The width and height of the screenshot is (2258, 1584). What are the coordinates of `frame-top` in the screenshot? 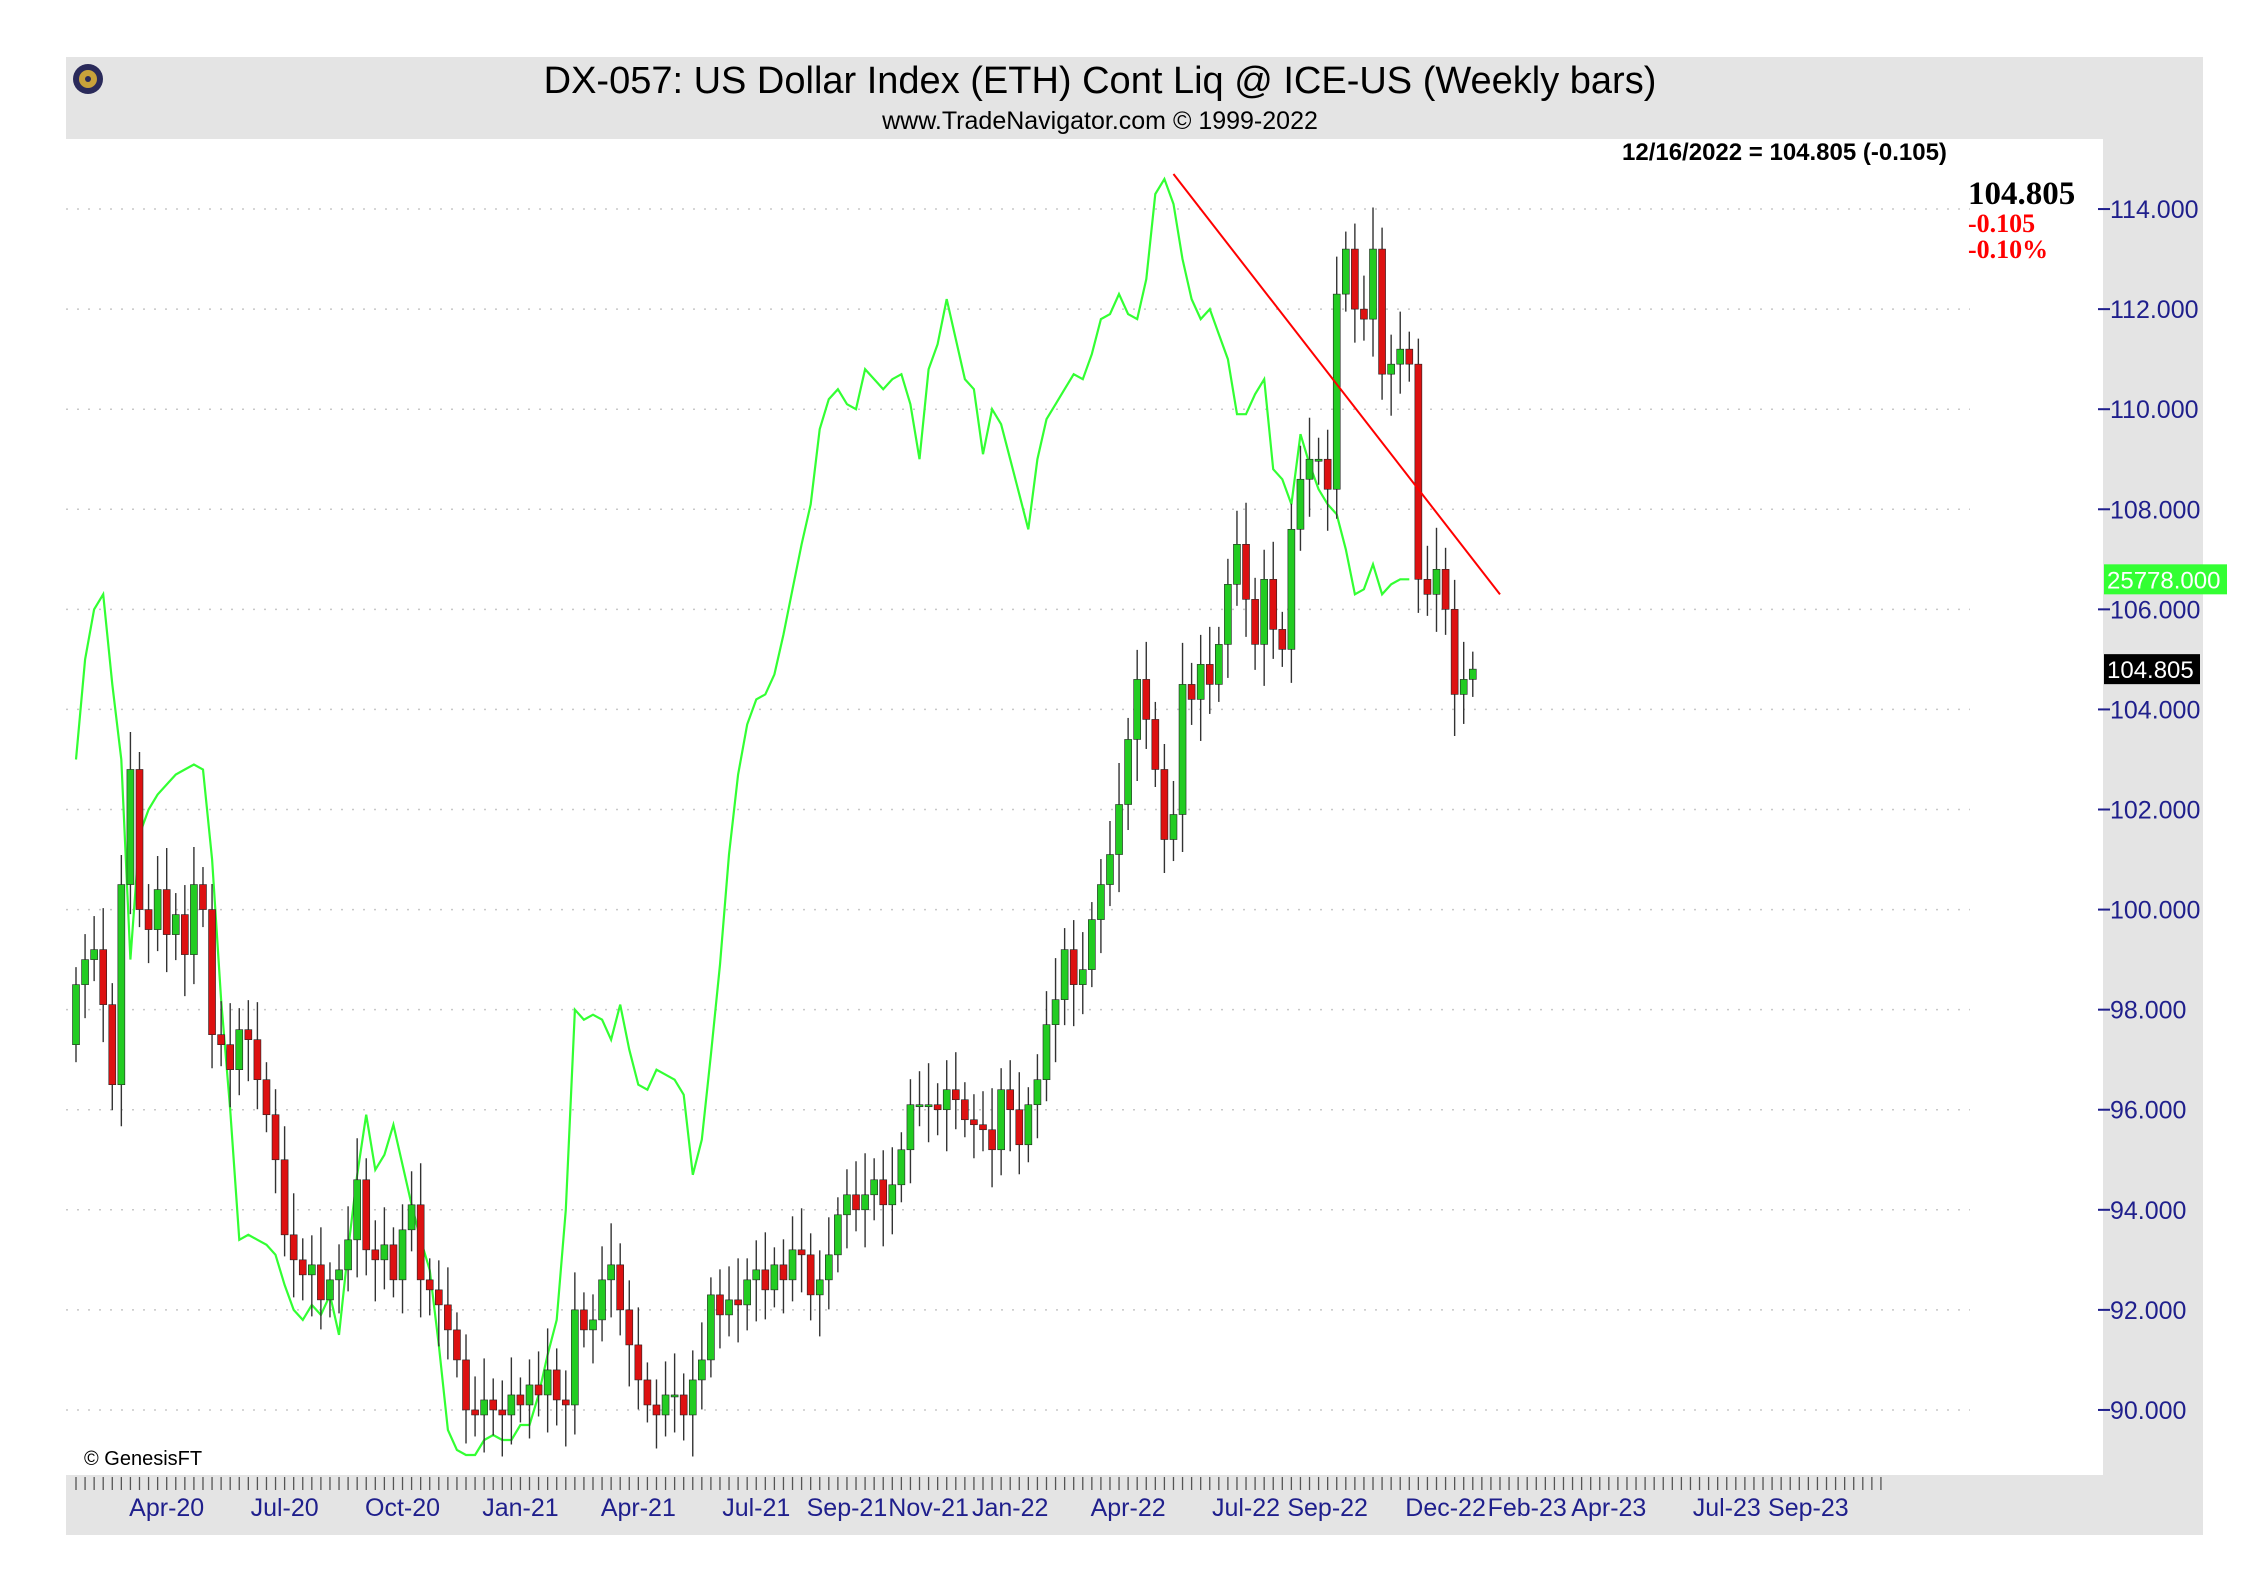 It's located at (1134, 98).